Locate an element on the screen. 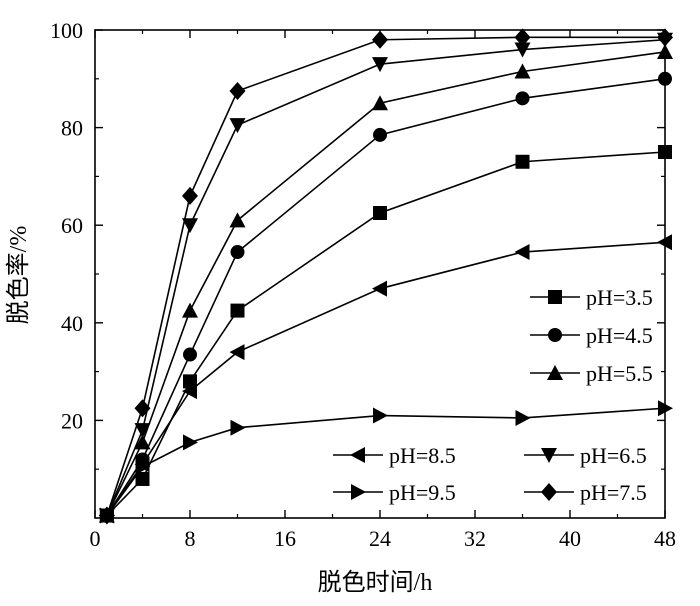 The height and width of the screenshot is (606, 700). legend-item: pH=9.5 is located at coordinates (394, 492).